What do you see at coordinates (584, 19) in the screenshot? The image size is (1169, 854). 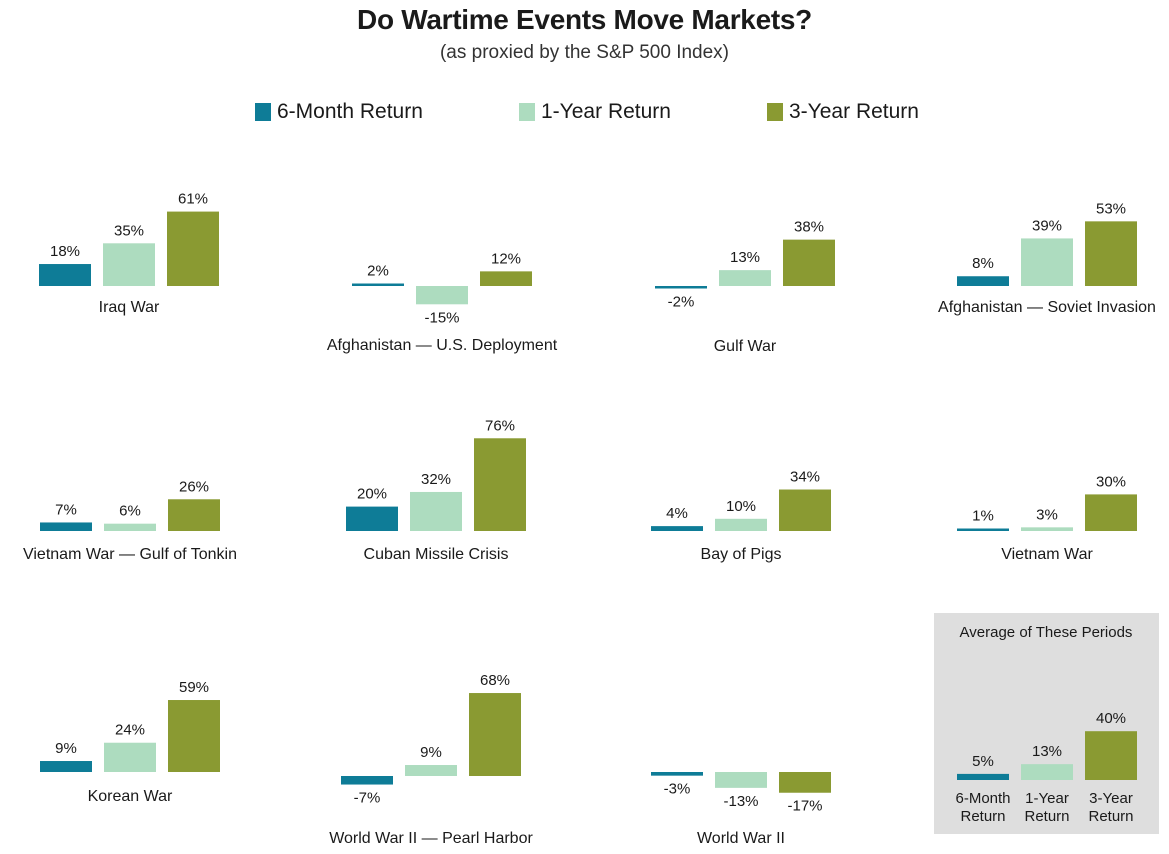 I see `chart-title: Do Wartime Events Move Markets?` at bounding box center [584, 19].